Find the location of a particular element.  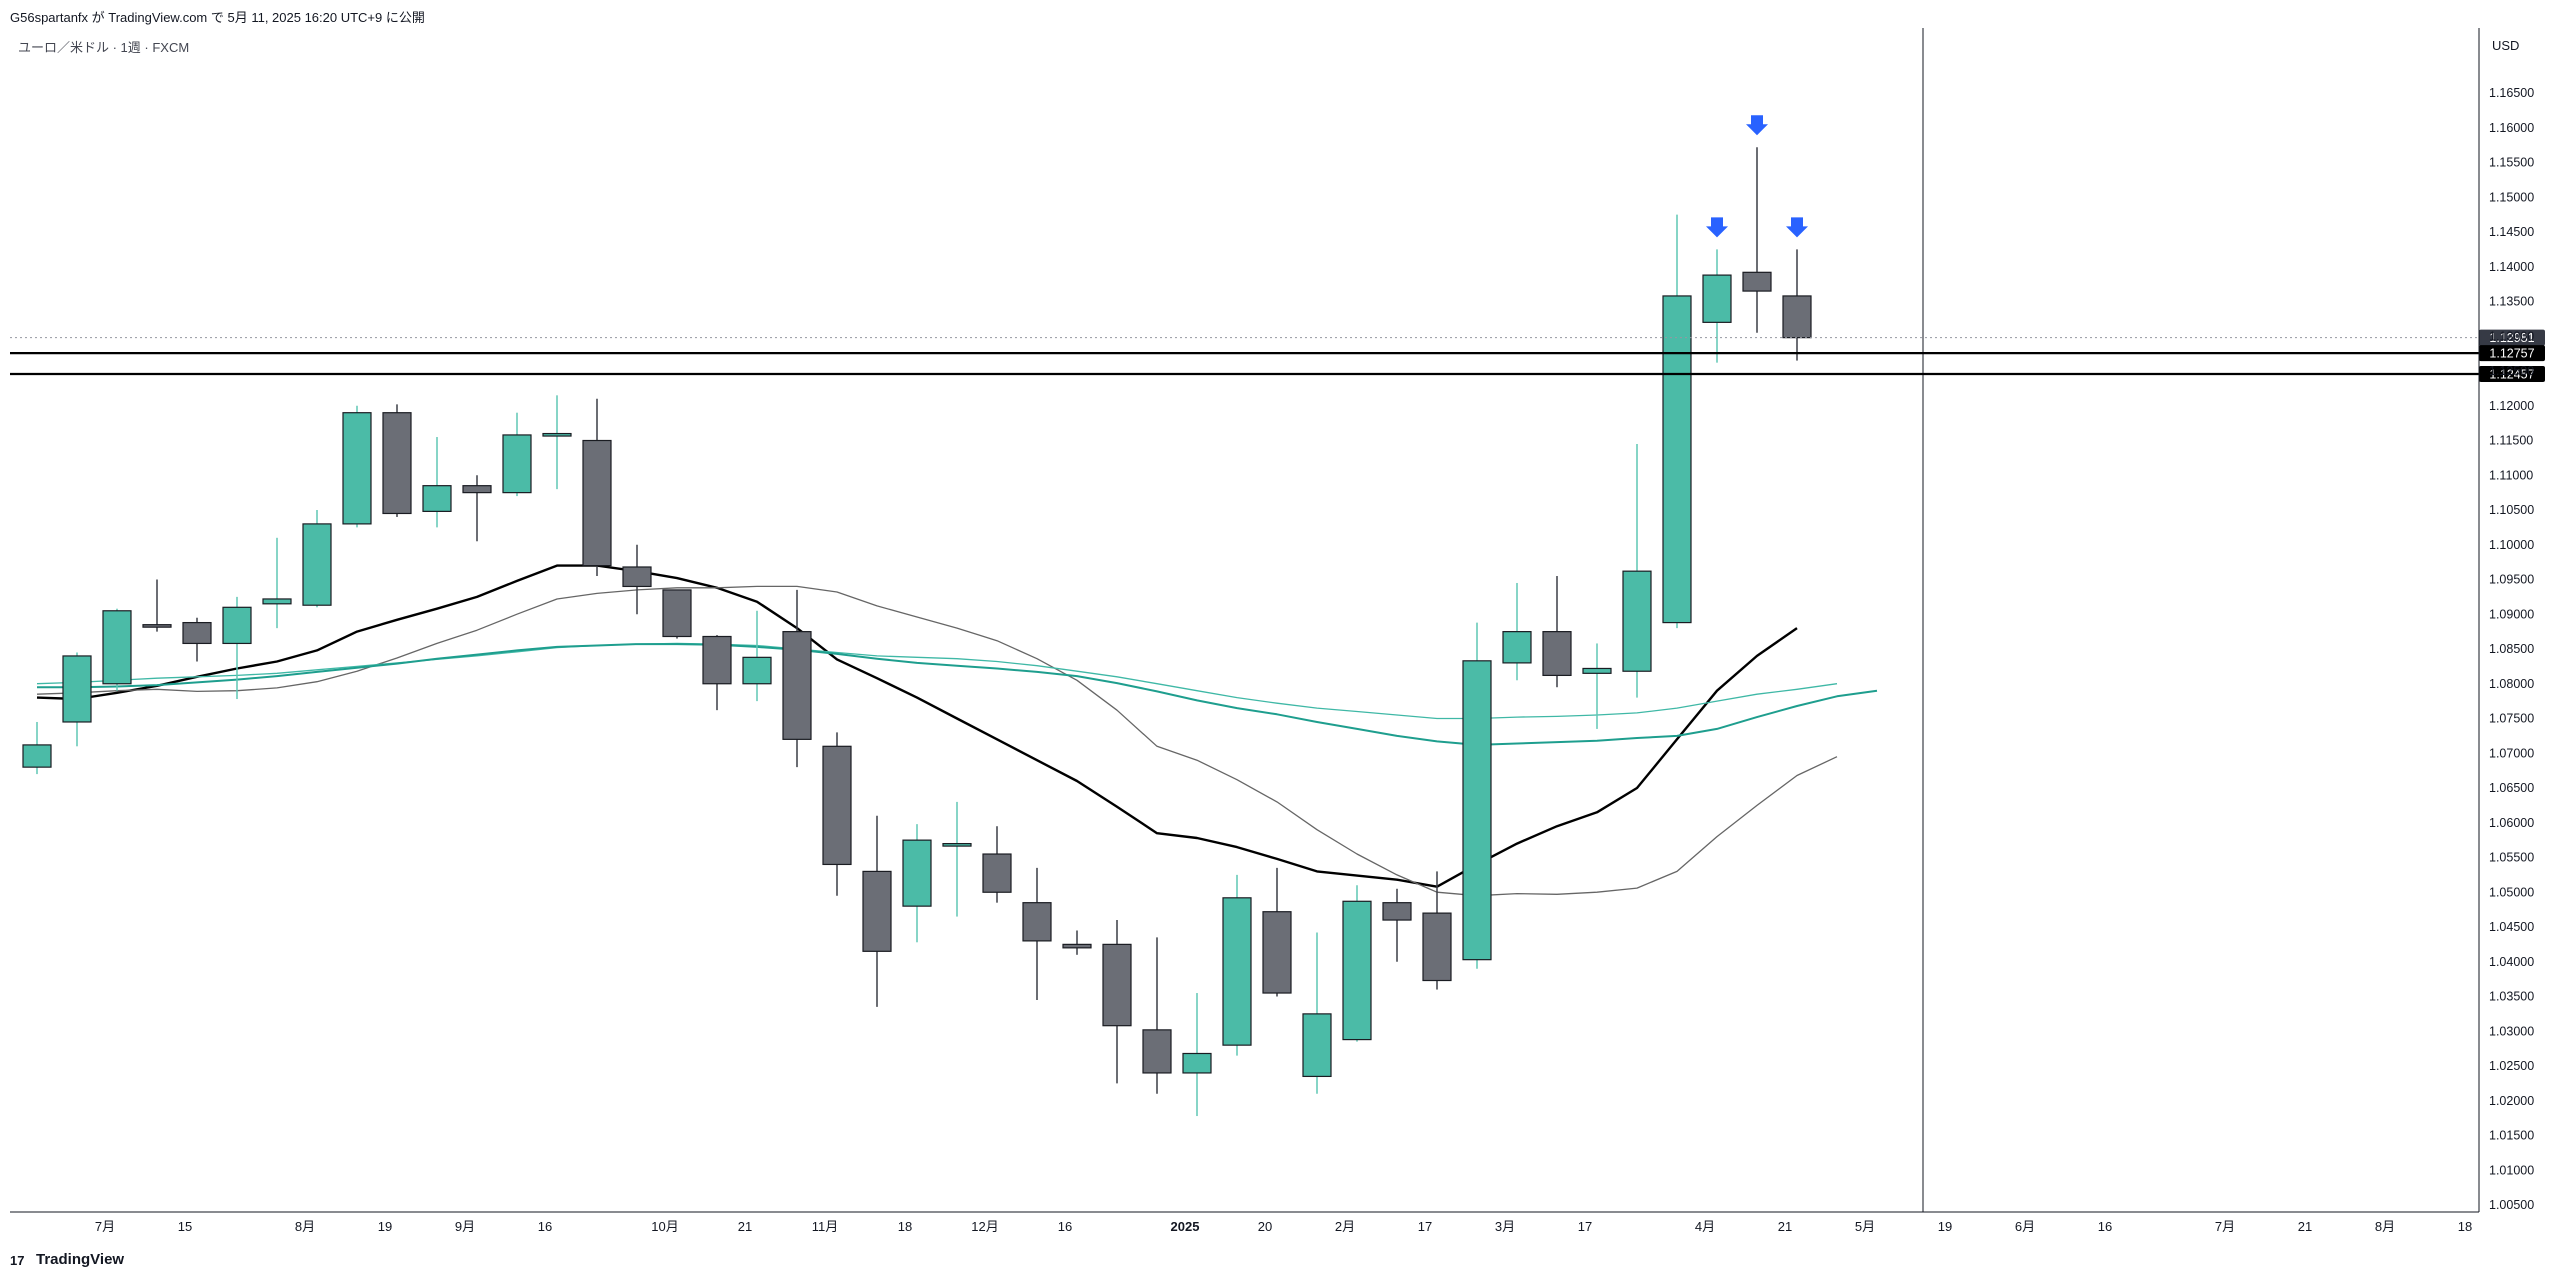

x-tick-label: 20 is located at coordinates (1265, 1226).